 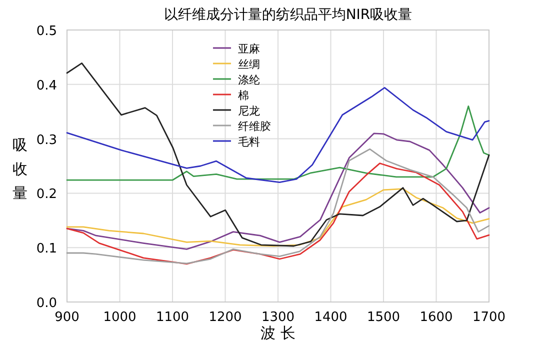 I want to click on x-tick-label: 1000, so click(x=119, y=317).